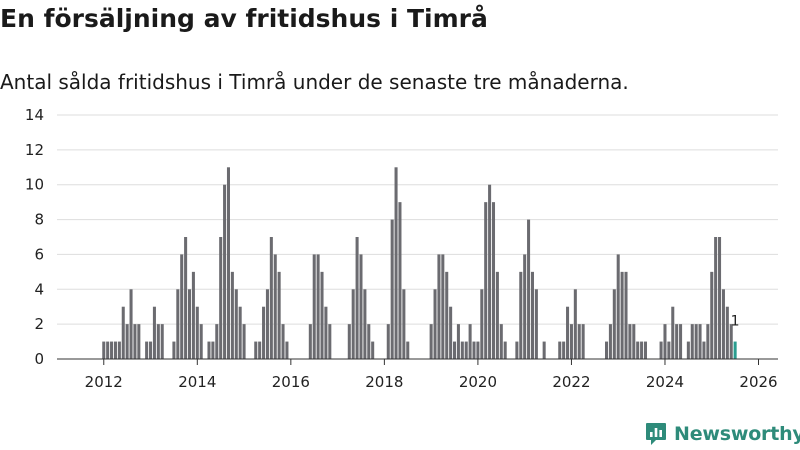 The width and height of the screenshot is (800, 450). I want to click on highlight-data-label: 1, so click(735, 322).